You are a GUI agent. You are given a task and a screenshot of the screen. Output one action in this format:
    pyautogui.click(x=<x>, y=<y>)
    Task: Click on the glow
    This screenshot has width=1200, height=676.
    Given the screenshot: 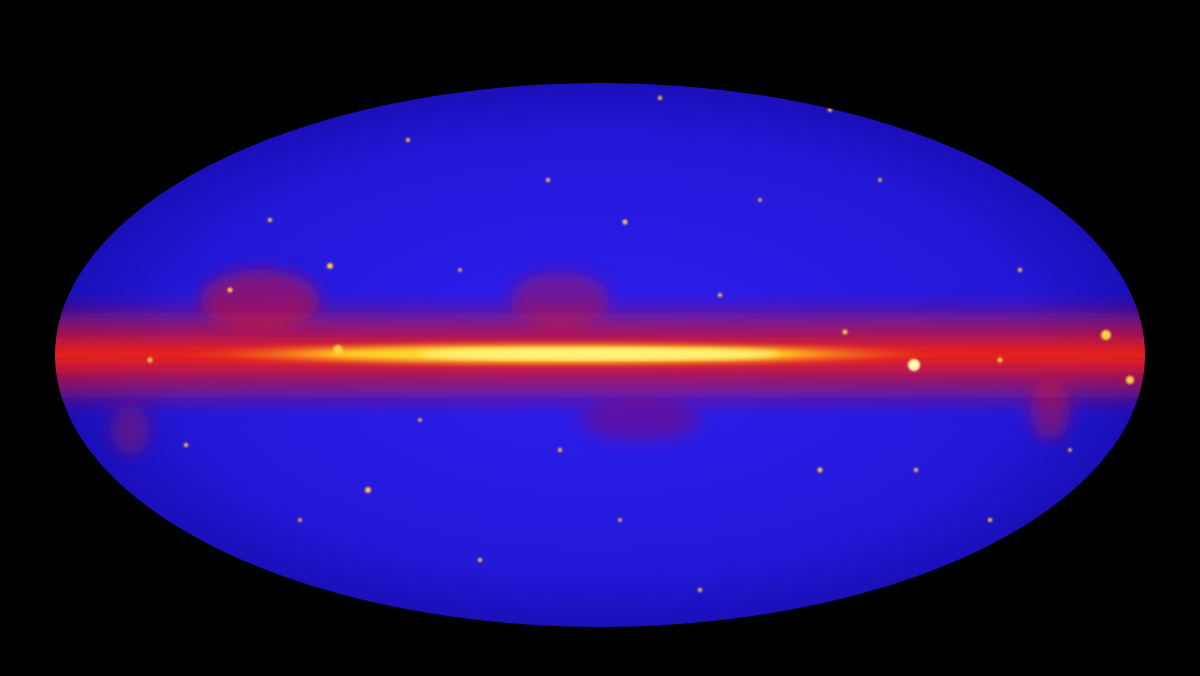 What is the action you would take?
    pyautogui.click(x=130, y=430)
    